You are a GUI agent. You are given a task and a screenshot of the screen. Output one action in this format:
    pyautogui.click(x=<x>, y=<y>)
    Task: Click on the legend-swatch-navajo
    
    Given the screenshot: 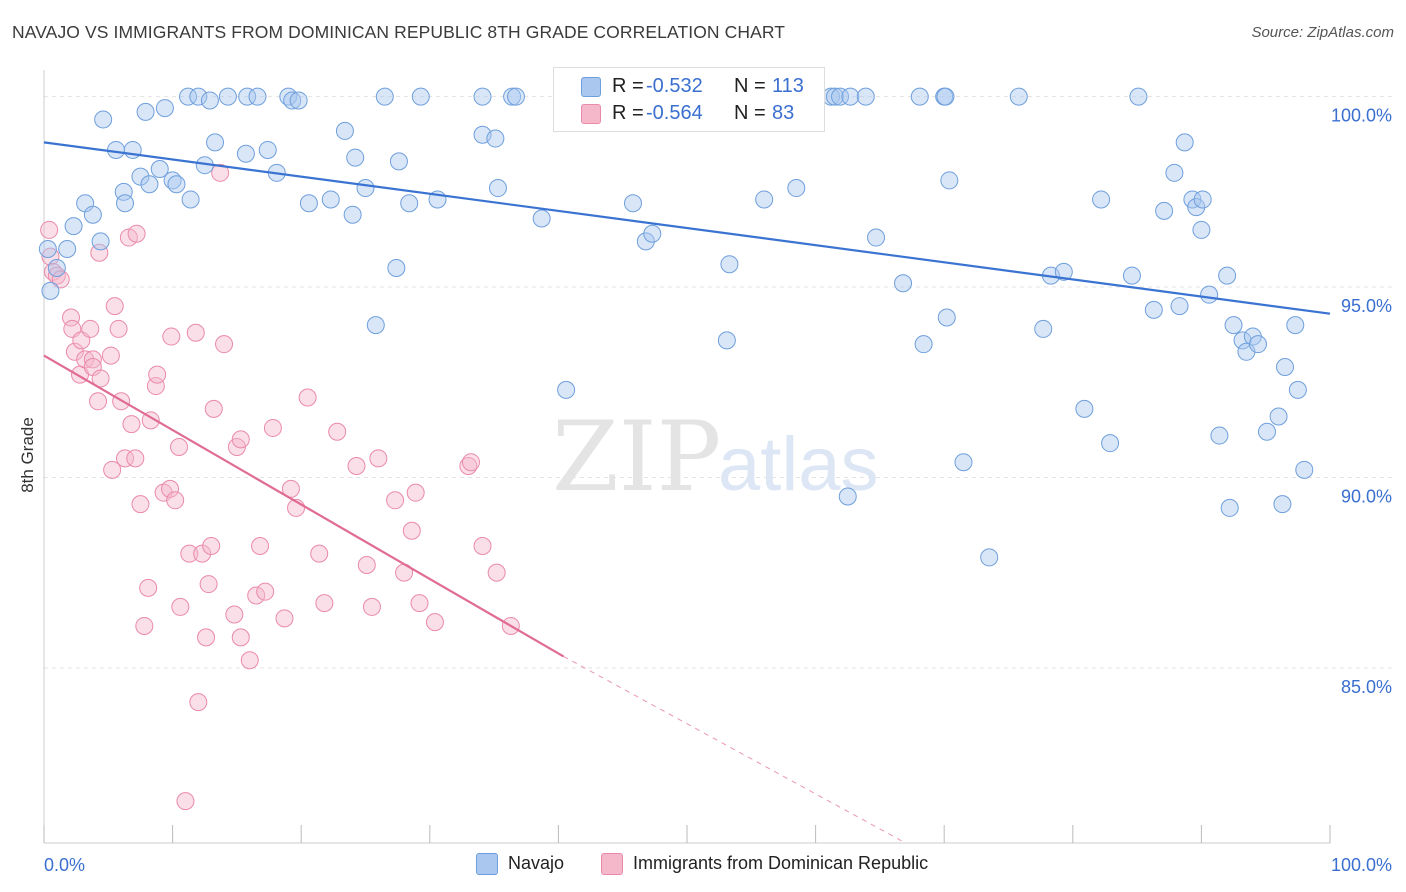 What is the action you would take?
    pyautogui.click(x=487, y=864)
    